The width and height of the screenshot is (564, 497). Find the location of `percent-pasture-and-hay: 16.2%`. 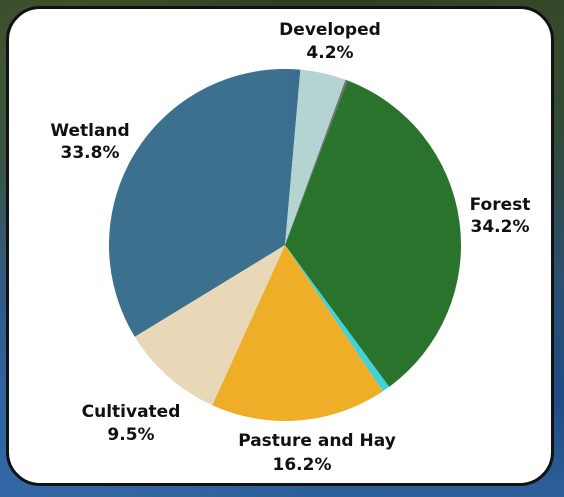

percent-pasture-and-hay: 16.2% is located at coordinates (302, 465).